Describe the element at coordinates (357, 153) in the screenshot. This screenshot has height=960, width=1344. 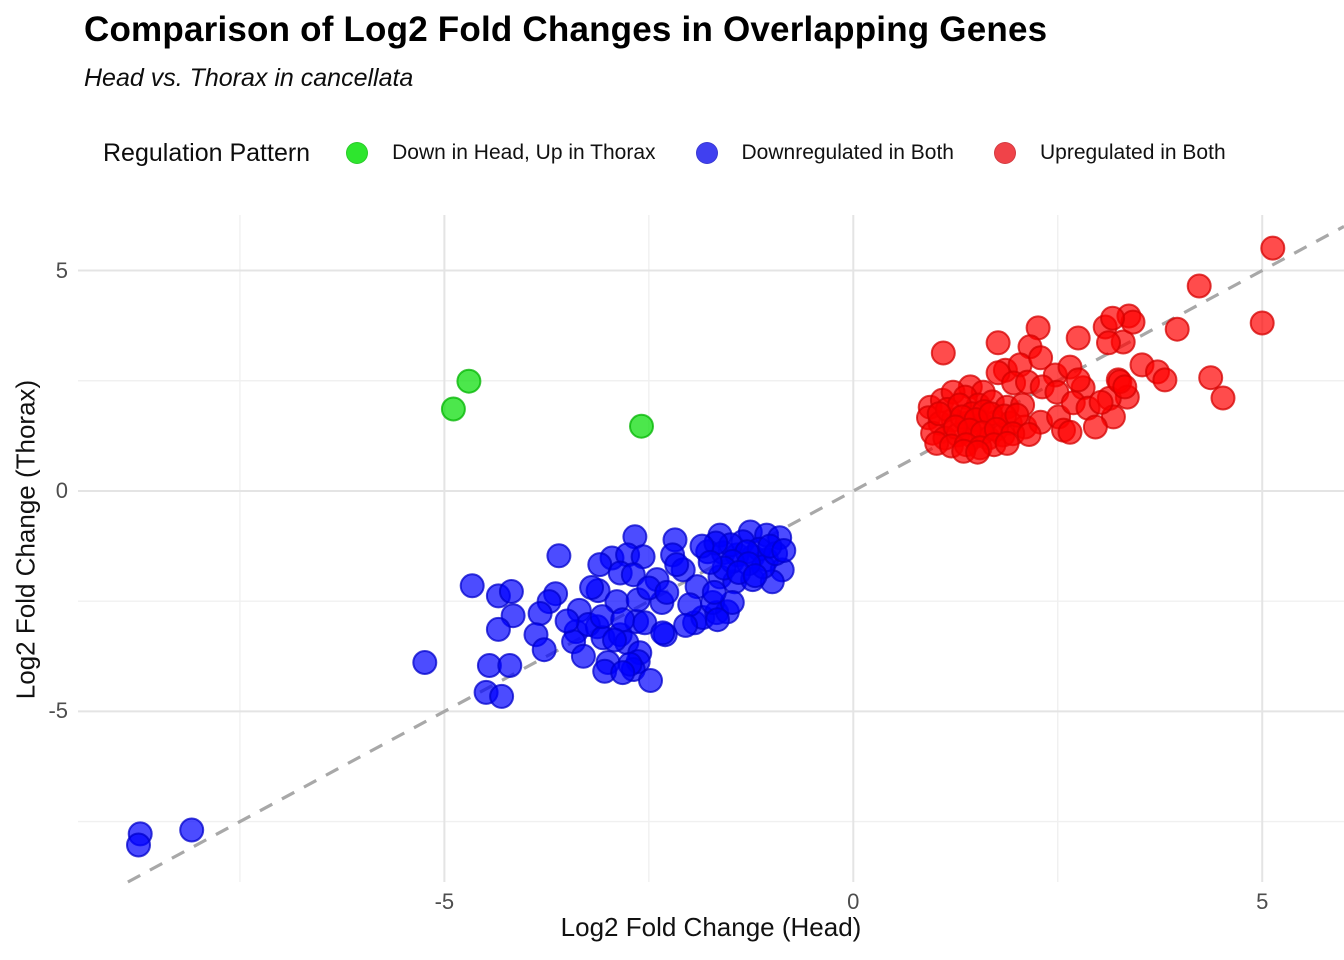
I see `legend-swatch-green-icon` at that location.